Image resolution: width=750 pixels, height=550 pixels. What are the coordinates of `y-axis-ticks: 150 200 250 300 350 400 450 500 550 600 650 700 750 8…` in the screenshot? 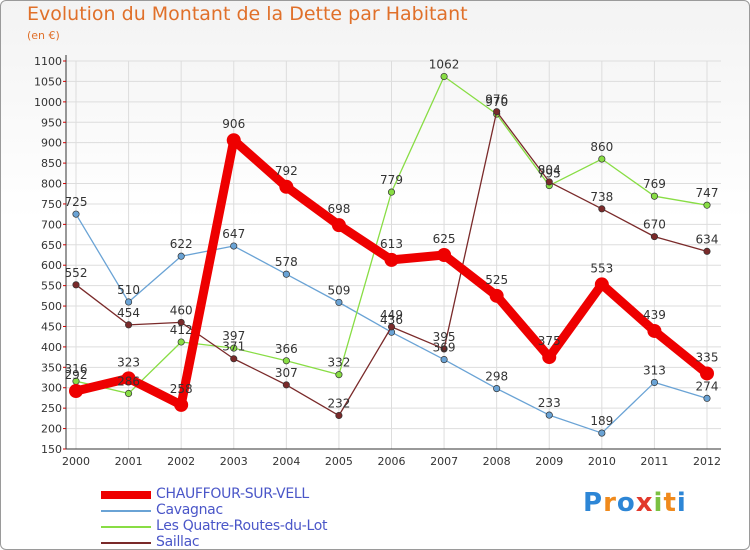 It's located at (48, 255).